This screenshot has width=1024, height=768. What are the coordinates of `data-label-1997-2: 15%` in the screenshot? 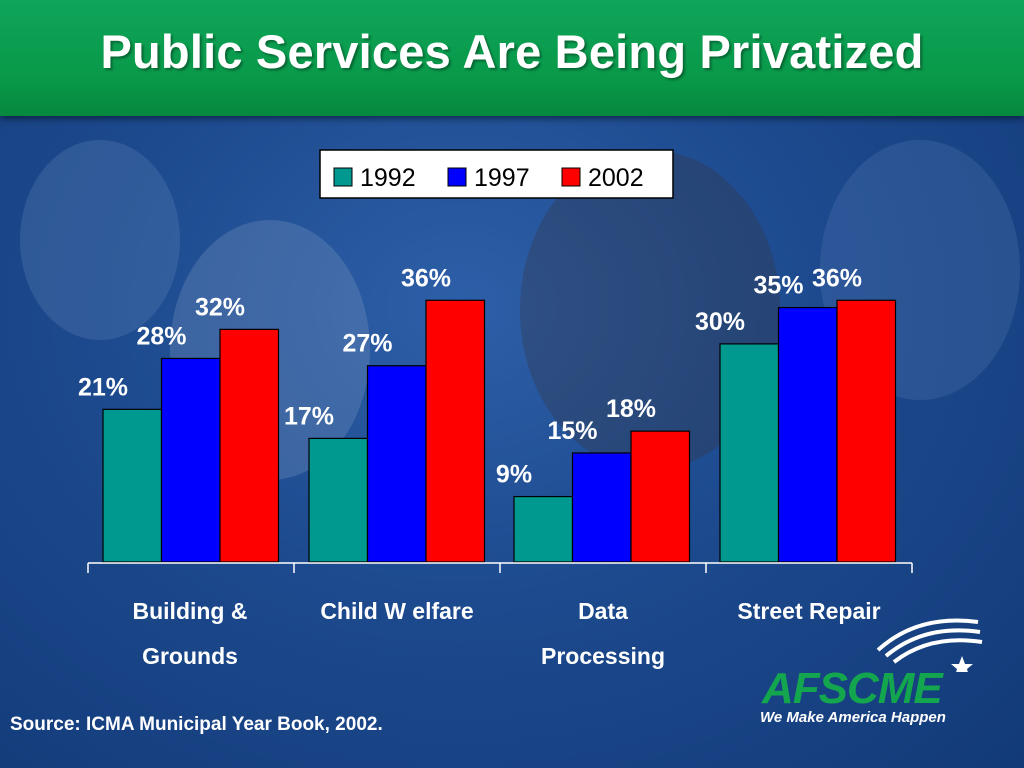 It's located at (572, 431).